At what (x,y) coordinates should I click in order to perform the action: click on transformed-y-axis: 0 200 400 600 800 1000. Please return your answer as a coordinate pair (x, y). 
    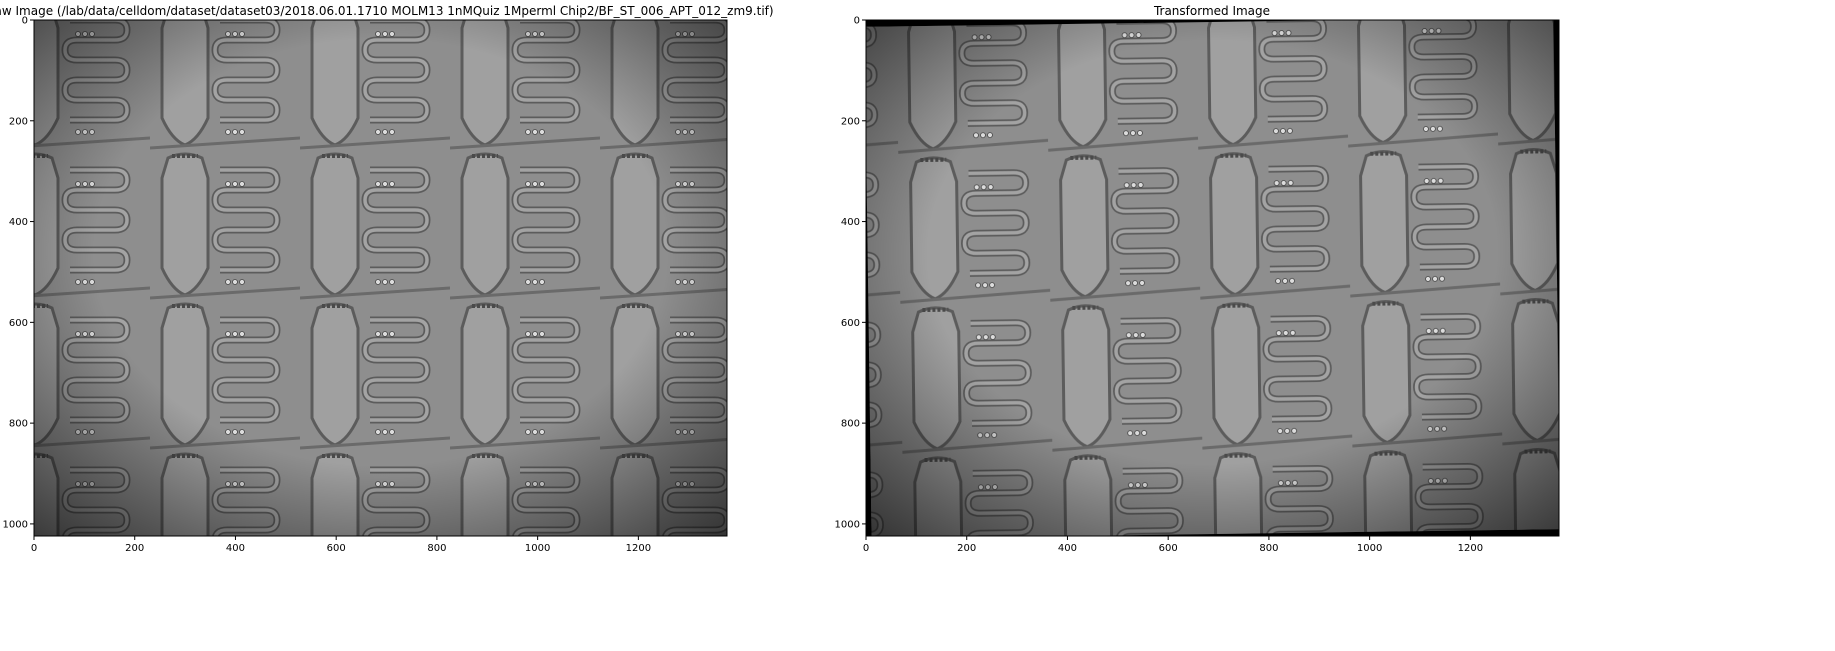
    Looking at the image, I should click on (850, 273).